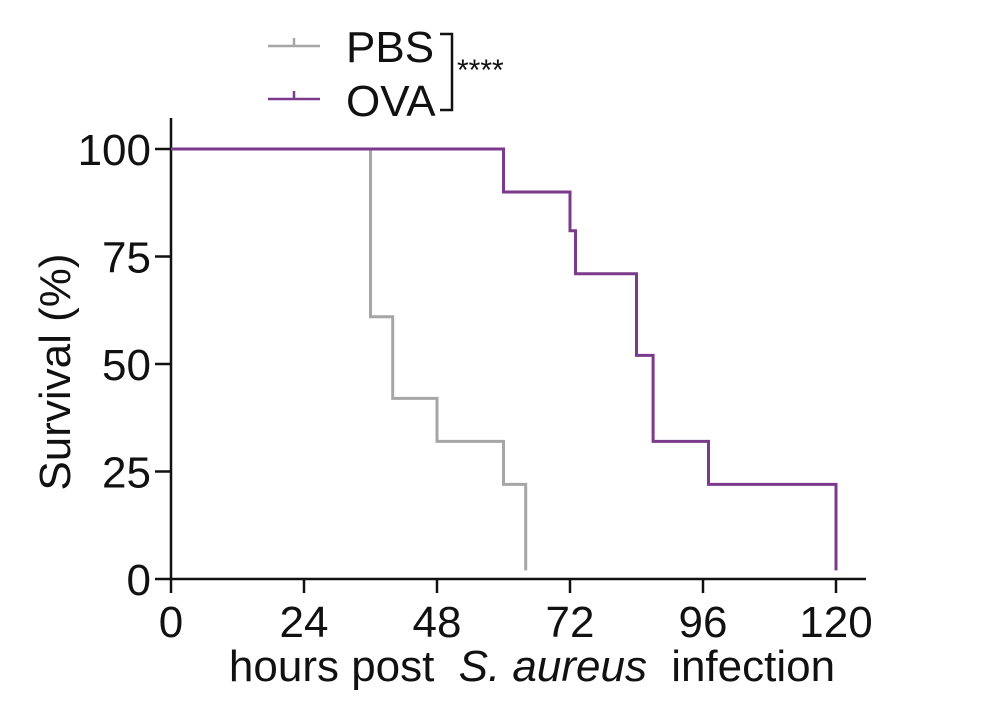 Image resolution: width=983 pixels, height=703 pixels. I want to click on legend-label-ova: OVA, so click(391, 101).